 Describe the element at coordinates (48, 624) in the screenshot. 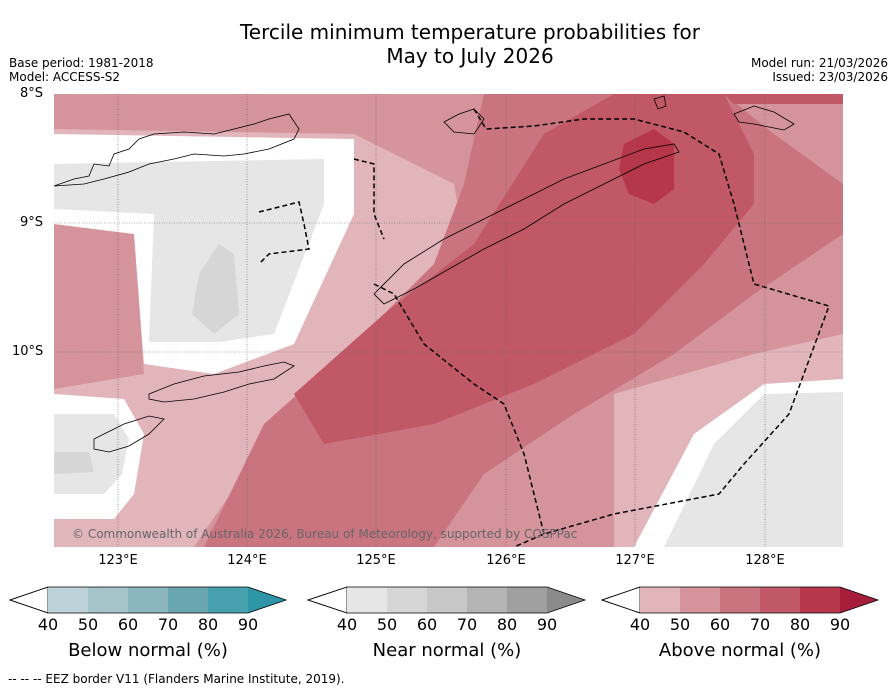

I see `cb-below-tick-40: 40` at that location.